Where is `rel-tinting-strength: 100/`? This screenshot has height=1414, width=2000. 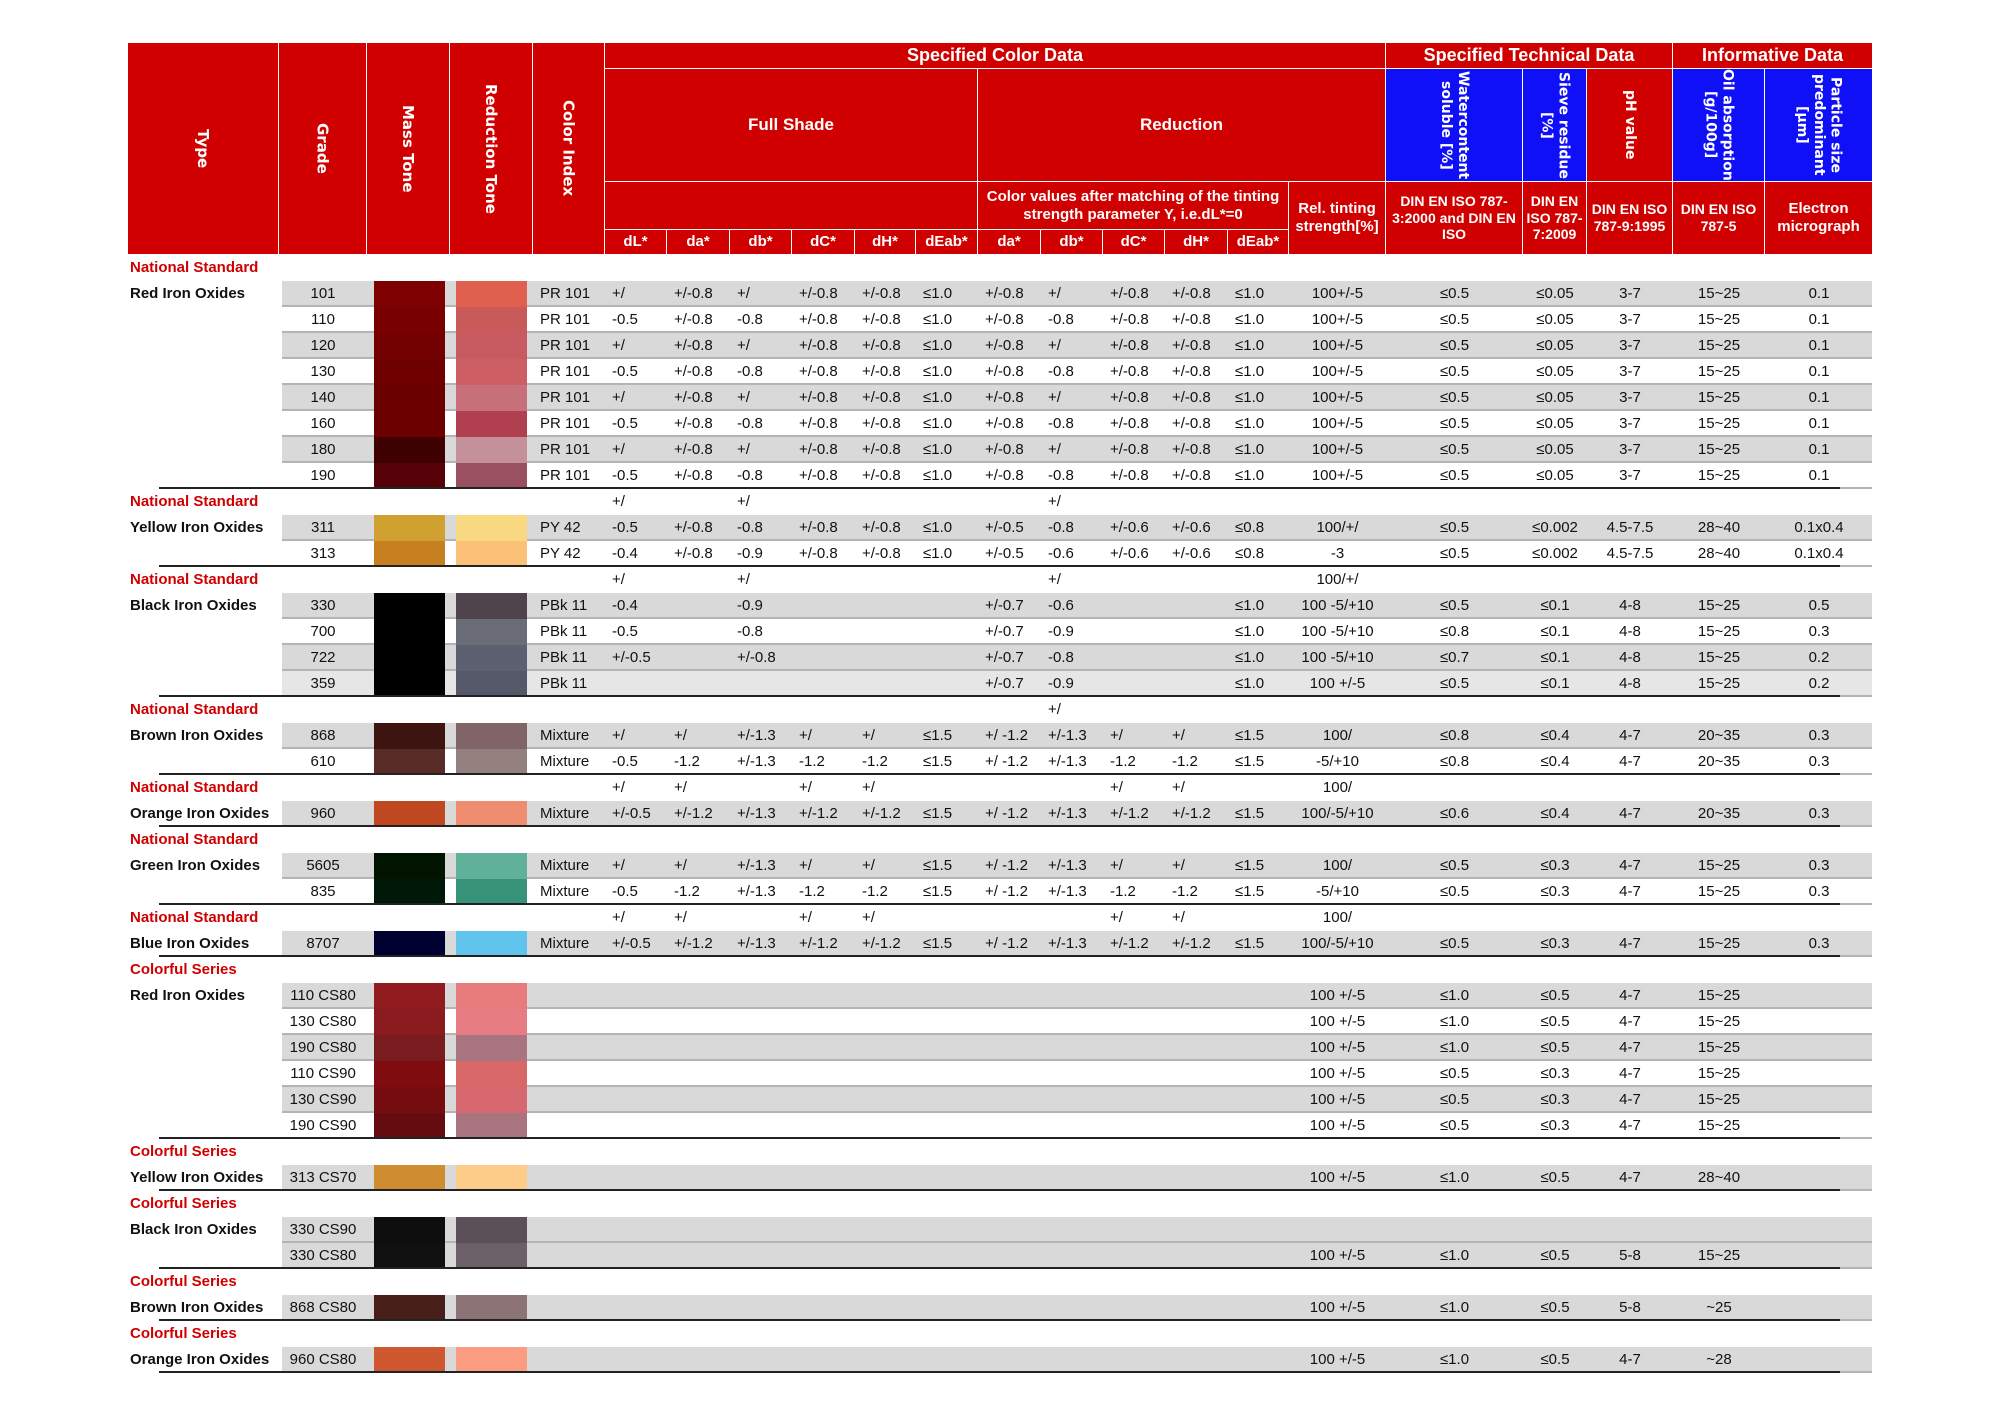
rel-tinting-strength: 100/ is located at coordinates (1337, 735).